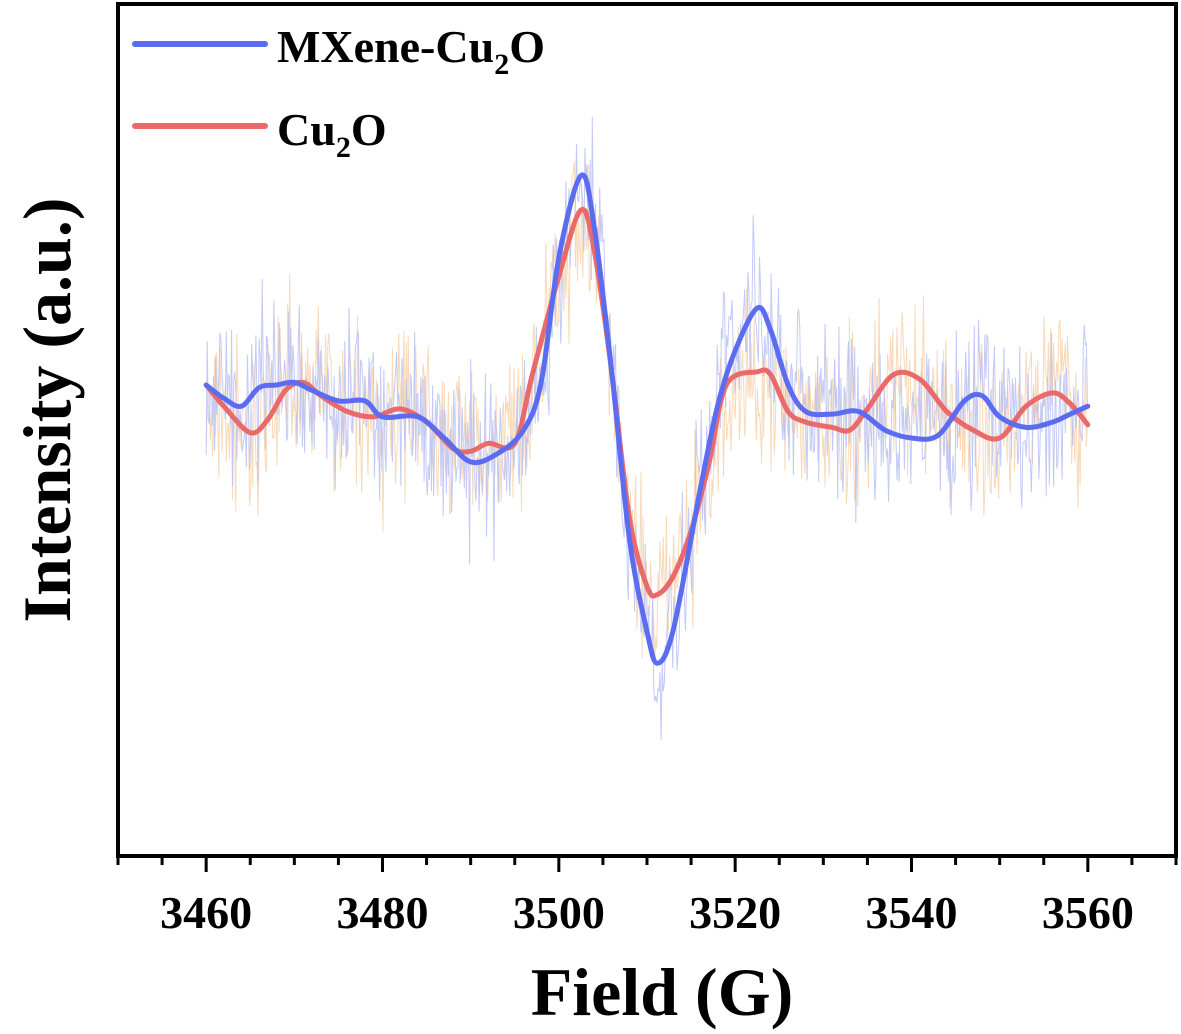  Describe the element at coordinates (47, 409) in the screenshot. I see `y-axis-title: Intensity (a.u.)` at that location.